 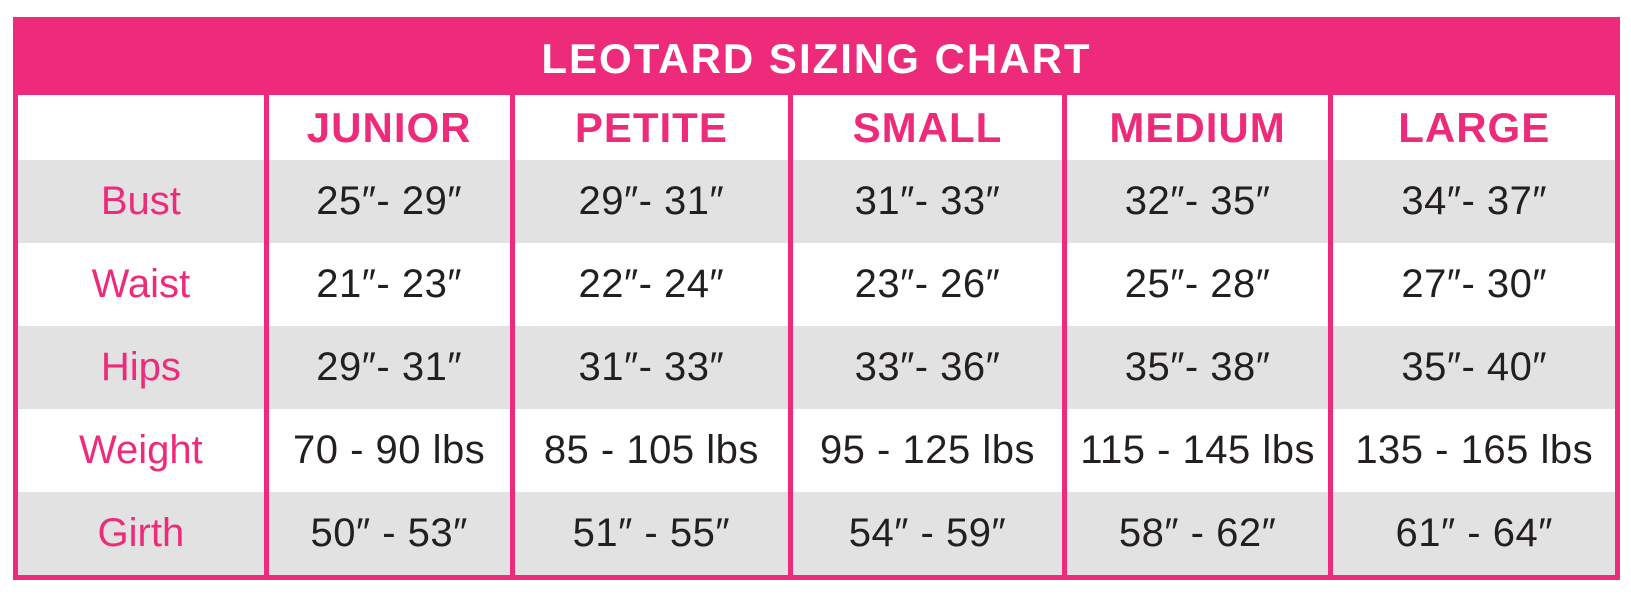 I want to click on cell-hips-petite: 31″- 33″, so click(x=649, y=367).